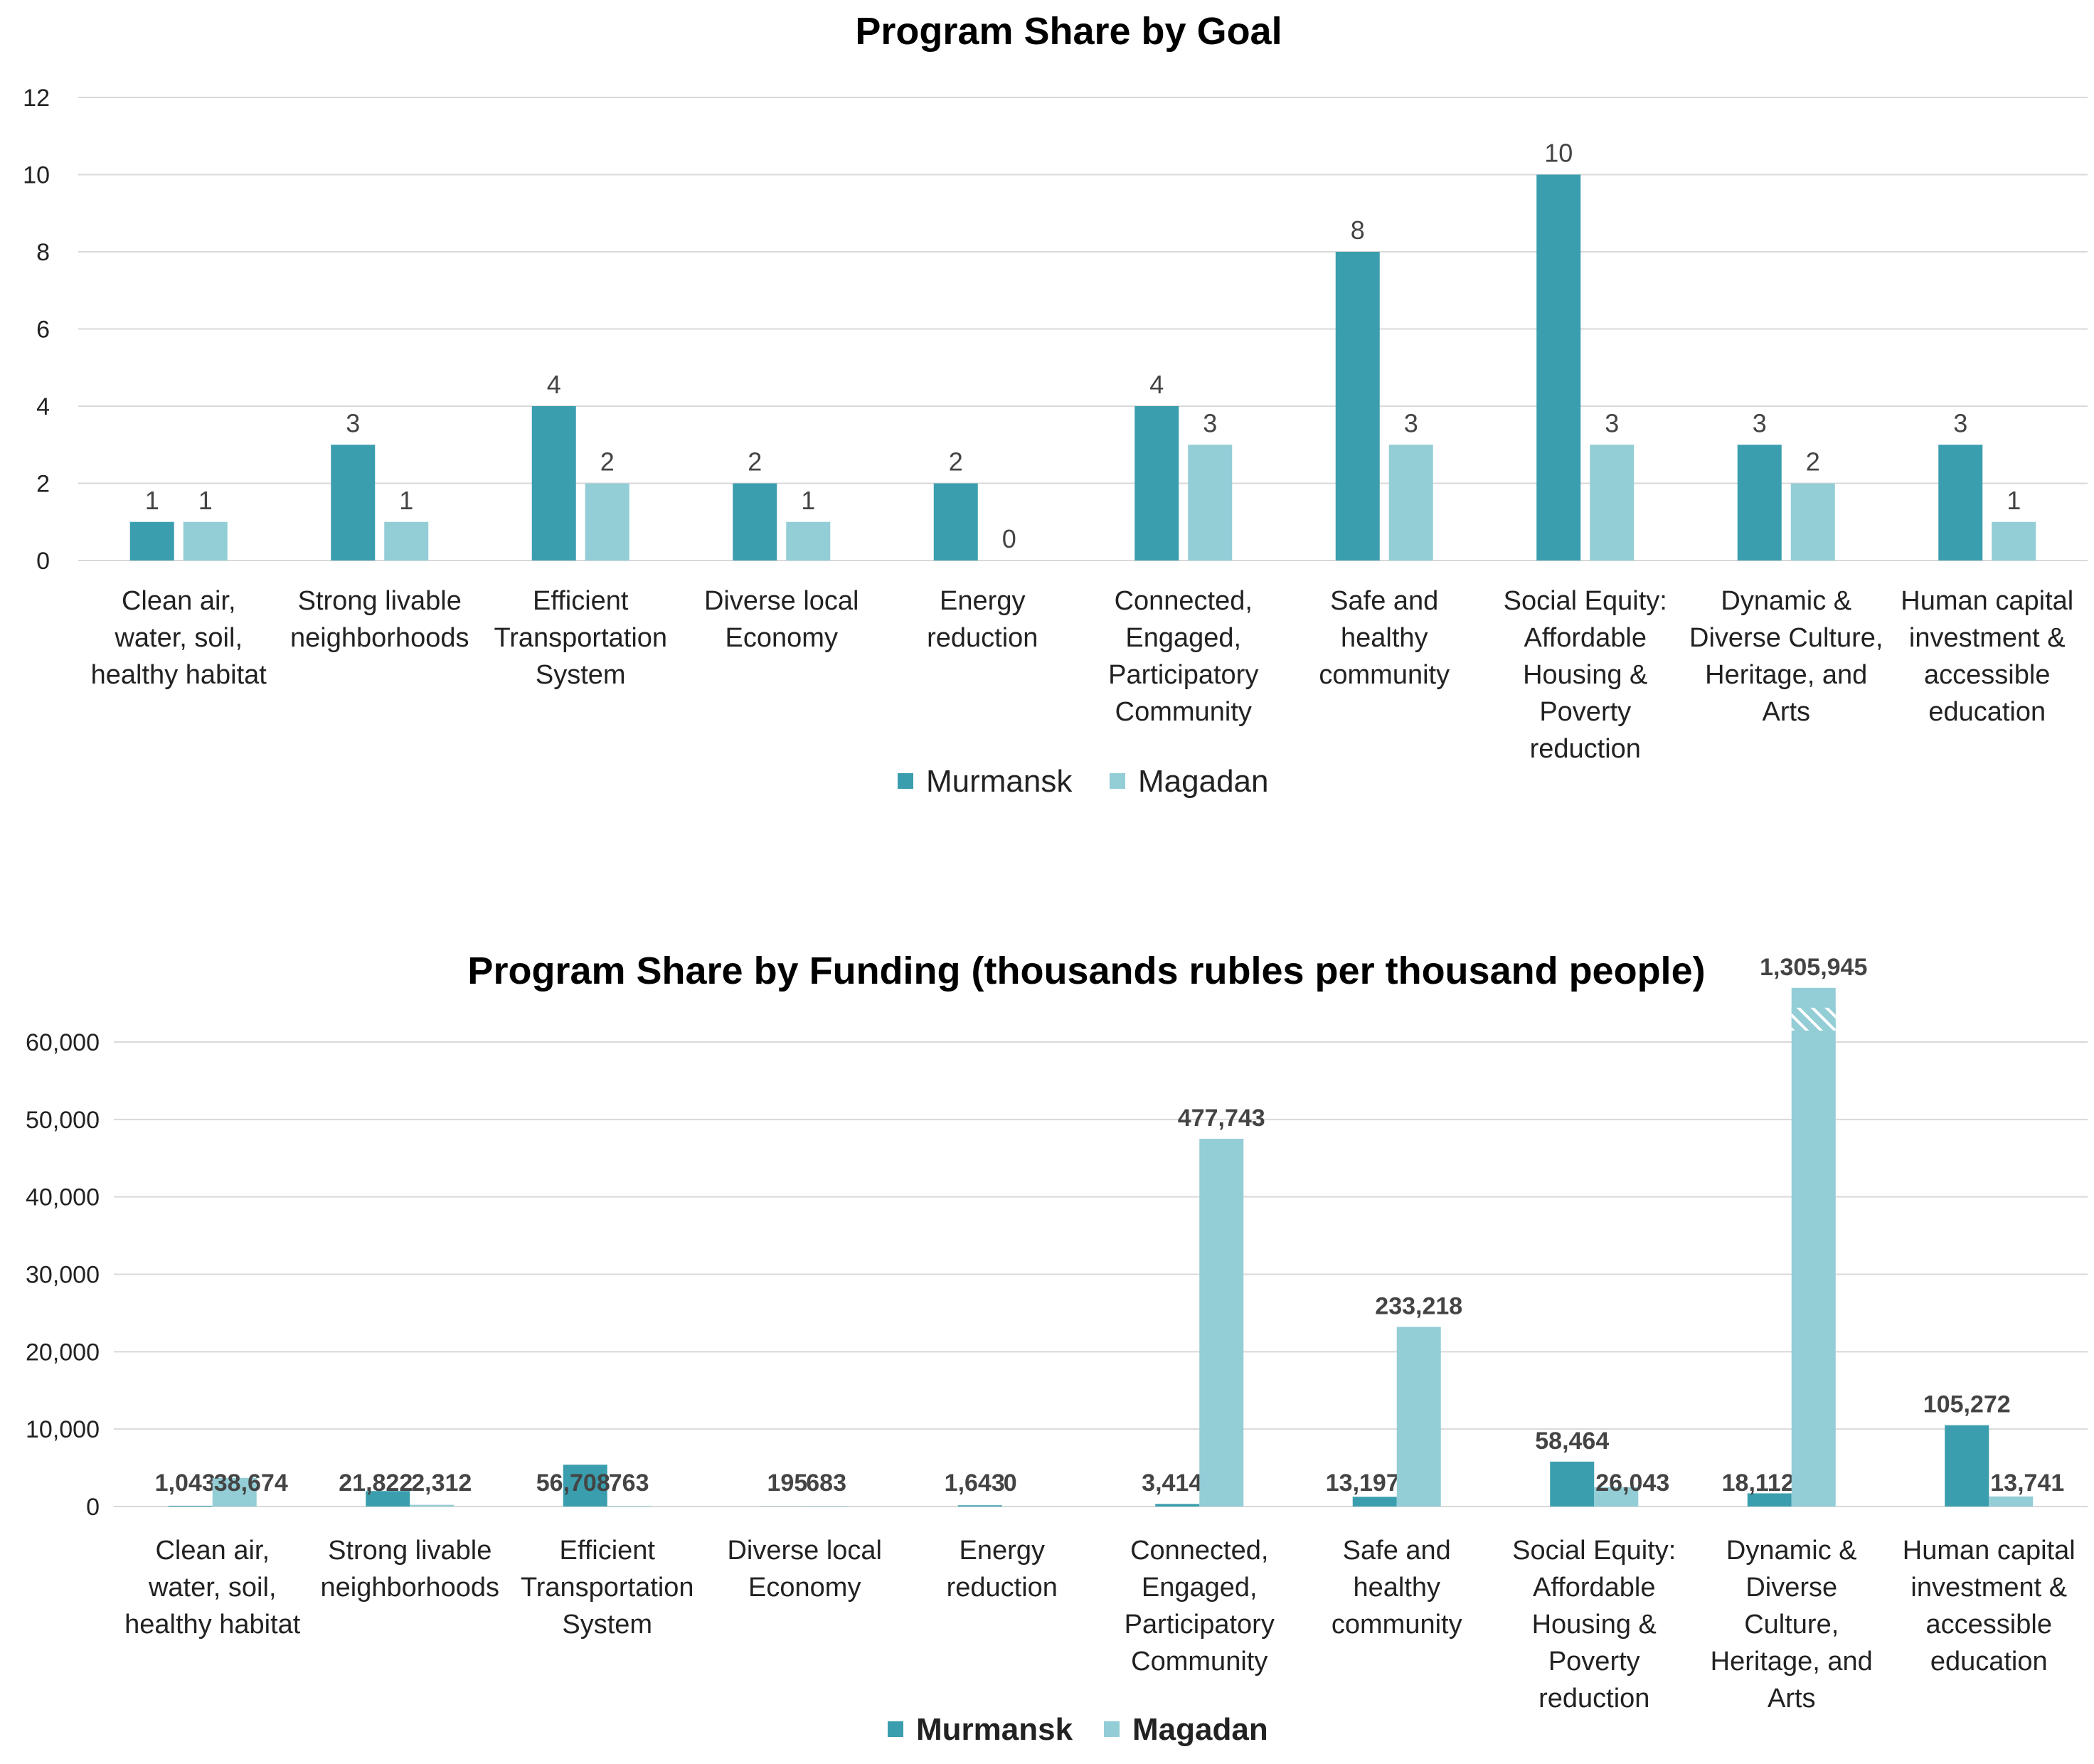 This screenshot has width=2094, height=1764. I want to click on data-label: 683, so click(826, 1483).